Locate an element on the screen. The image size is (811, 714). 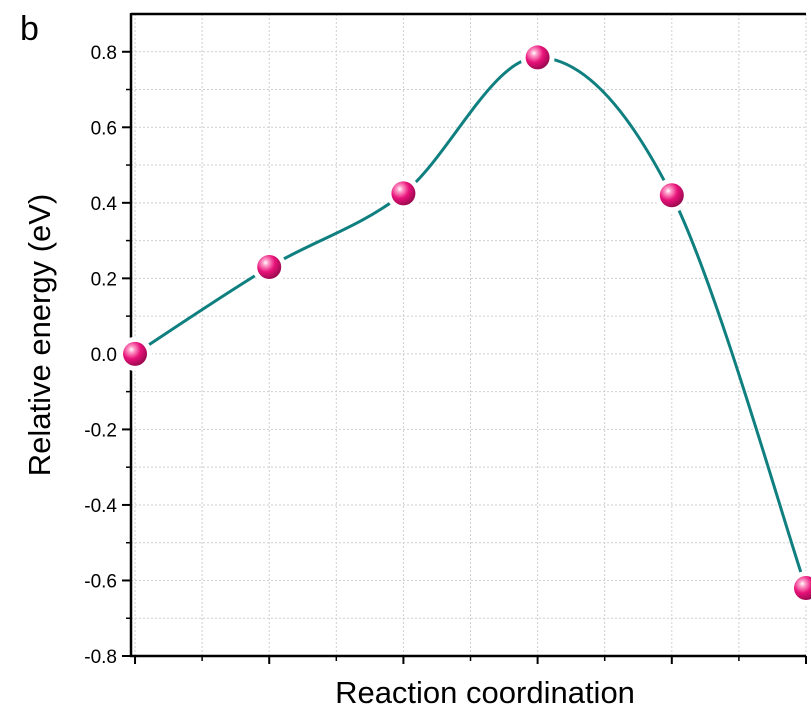
x-axis-title: Reaction coordination is located at coordinates (485, 692).